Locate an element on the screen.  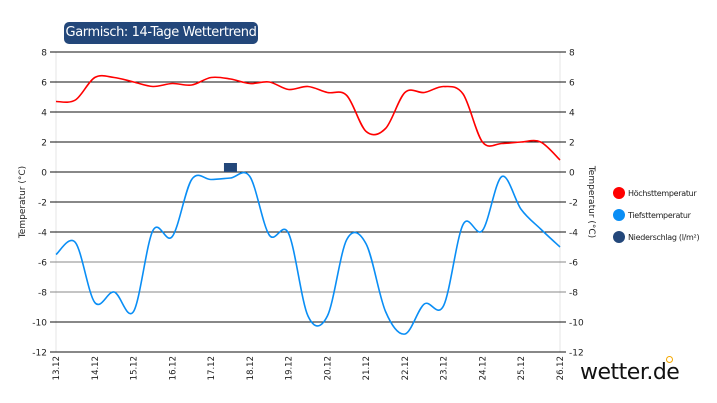
y-tick-label-right: -12 is located at coordinates (576, 354).